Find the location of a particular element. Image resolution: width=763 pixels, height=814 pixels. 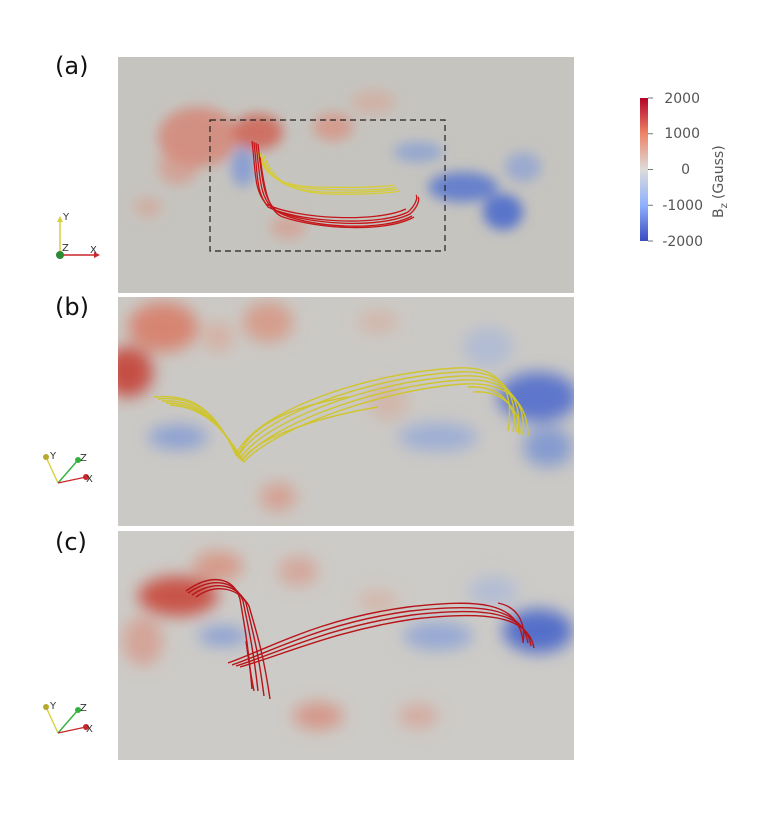

axes-triad-b: Y Z X is located at coordinates (68, 468).